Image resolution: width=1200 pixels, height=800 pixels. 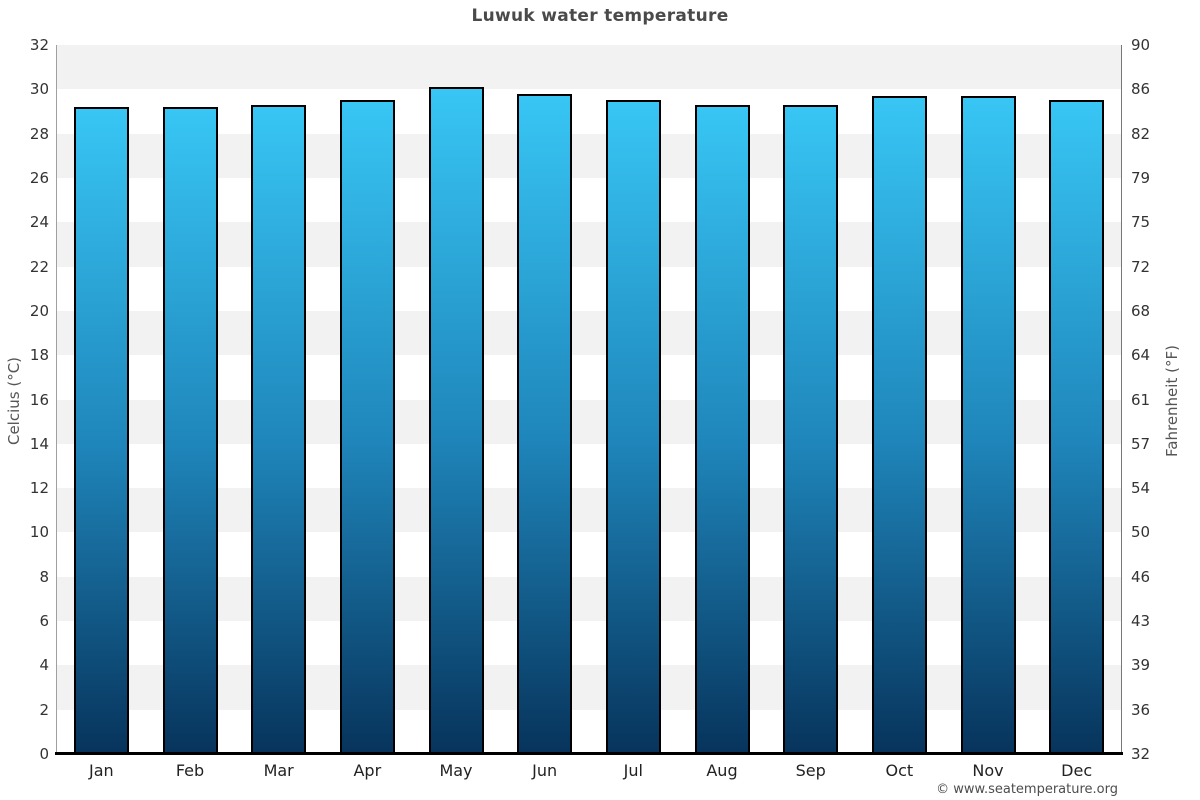 What do you see at coordinates (190, 430) in the screenshot?
I see `bar-feb` at bounding box center [190, 430].